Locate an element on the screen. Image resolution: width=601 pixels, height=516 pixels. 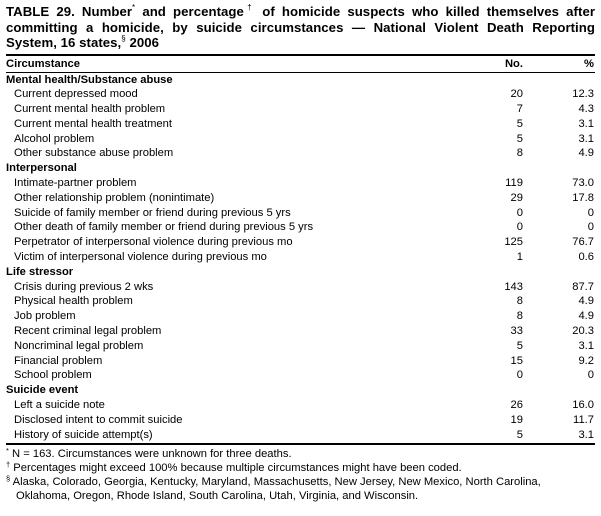
group-label: Interpersonal is located at coordinates (41, 168).